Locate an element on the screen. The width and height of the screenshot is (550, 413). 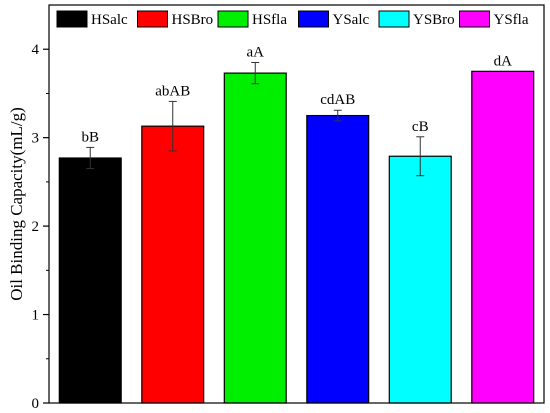
legend-item-YSBro: YSBro is located at coordinates (416, 19).